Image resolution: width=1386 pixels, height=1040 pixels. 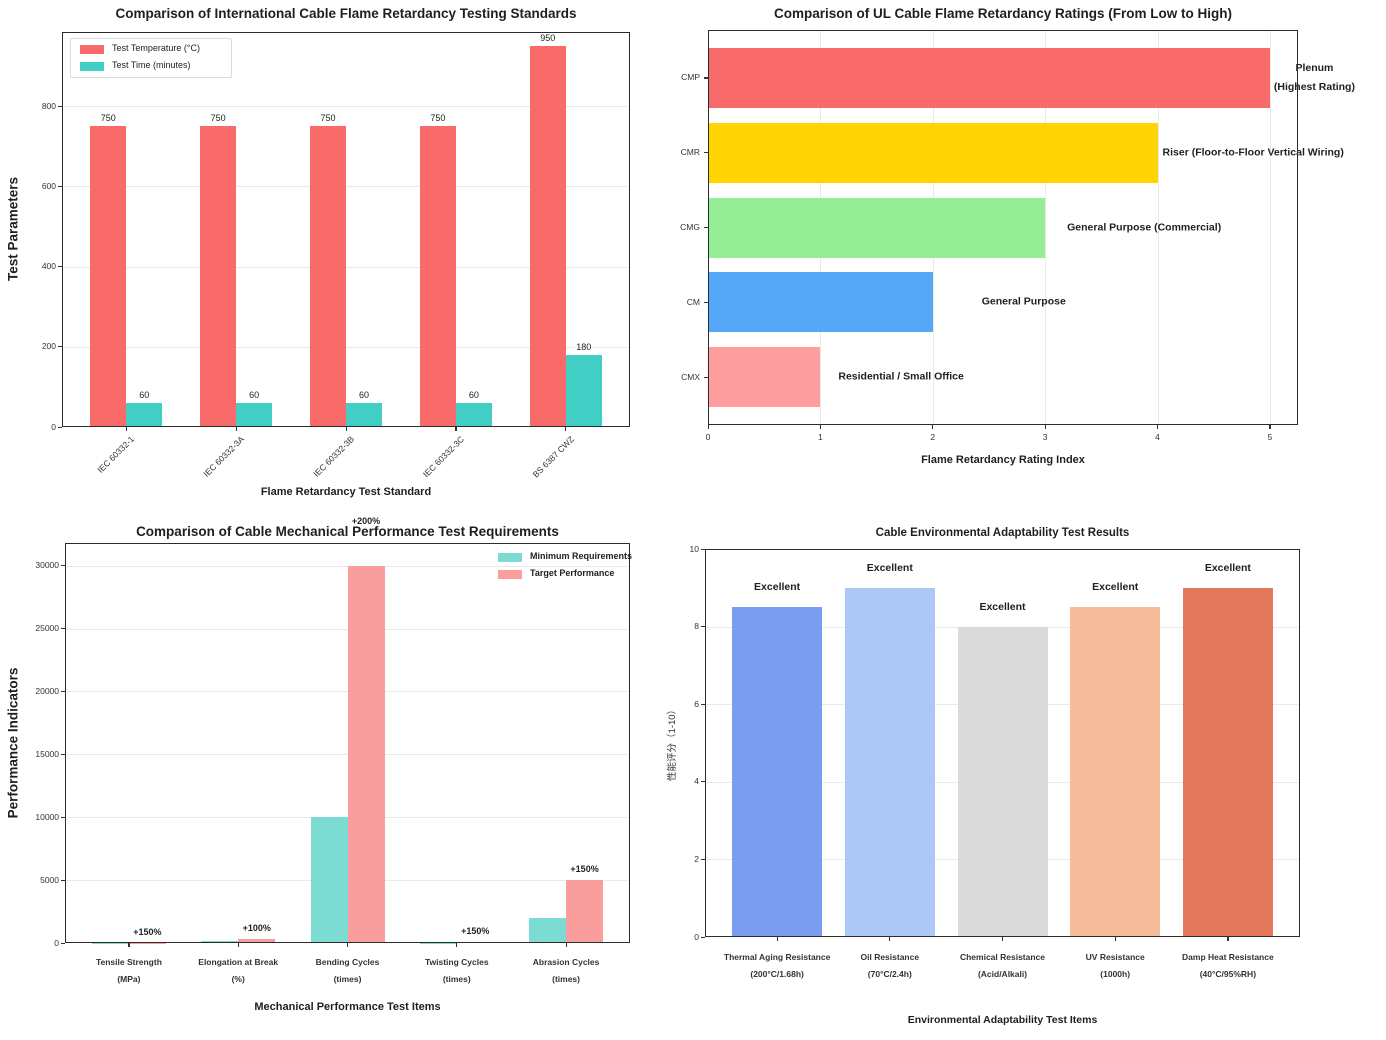 I want to click on x-tick-label: Chemical Resistance (Acid/Alkali), so click(x=1002, y=965).